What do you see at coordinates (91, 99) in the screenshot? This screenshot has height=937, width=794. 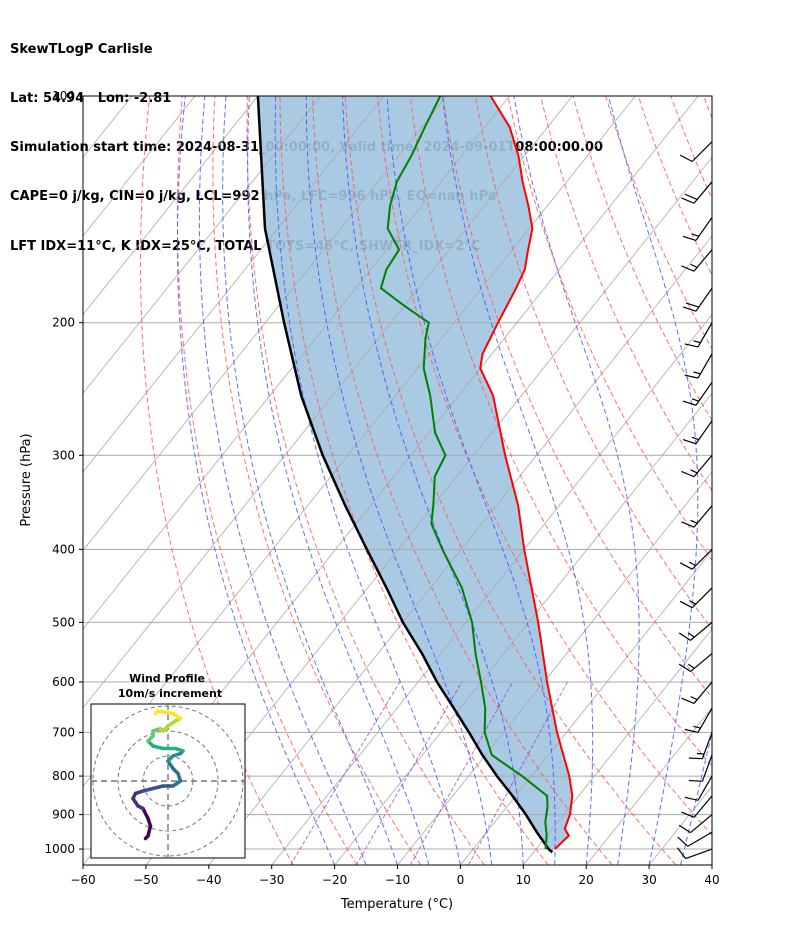 I see `title-line-2: Lat: 54.94 Lon: -2.81` at bounding box center [91, 99].